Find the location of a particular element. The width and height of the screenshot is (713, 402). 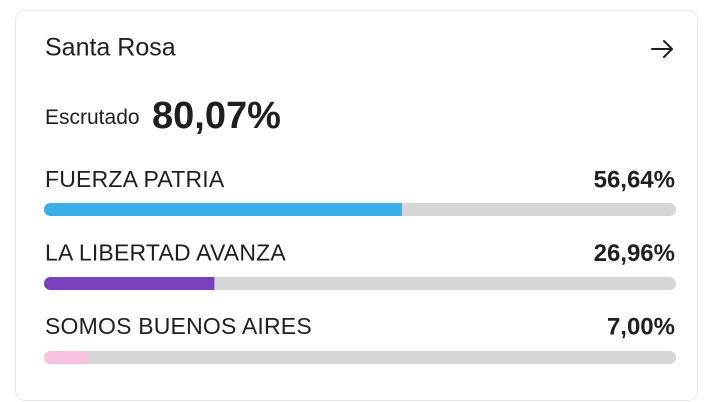

party-name: SOMOS BUENOS AIRES is located at coordinates (178, 326).